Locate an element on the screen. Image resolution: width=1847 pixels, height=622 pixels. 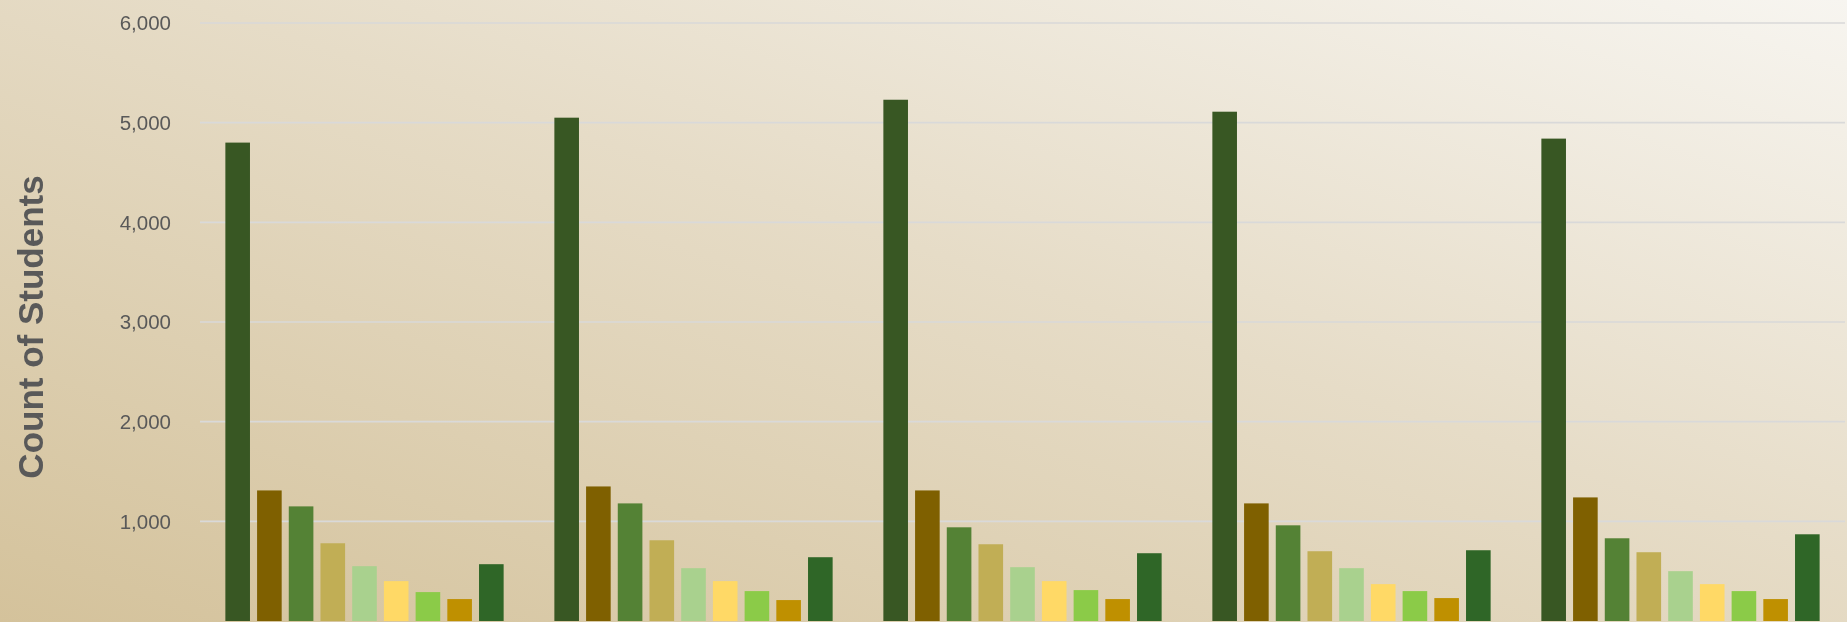
y-tick-label: 6,000 is located at coordinates (145, 23).